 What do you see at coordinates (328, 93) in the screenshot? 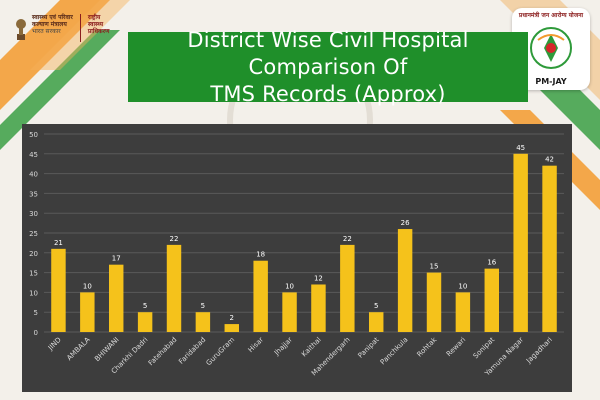
I see `chart-title-line-2: TMS Records (Approx)` at bounding box center [328, 93].